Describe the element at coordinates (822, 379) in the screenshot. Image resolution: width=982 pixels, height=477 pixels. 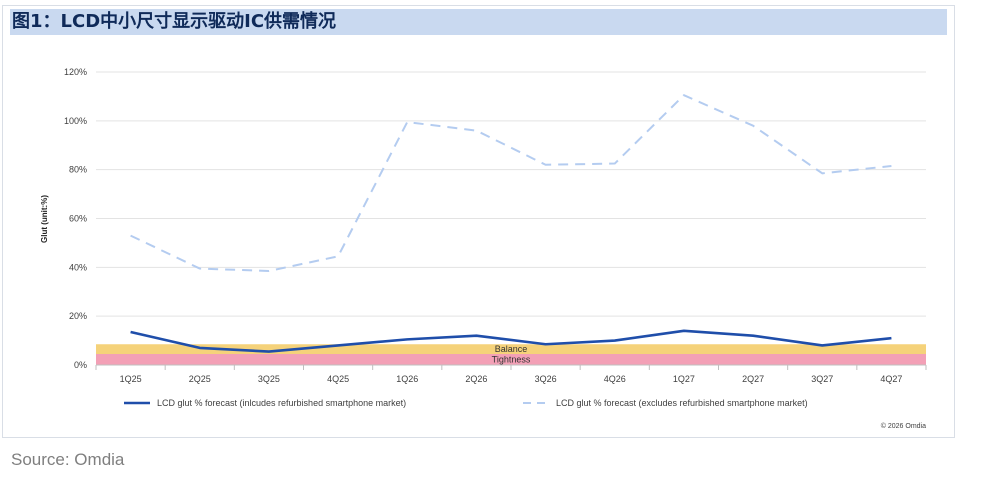
I see `x-tick-label: 3Q27` at that location.